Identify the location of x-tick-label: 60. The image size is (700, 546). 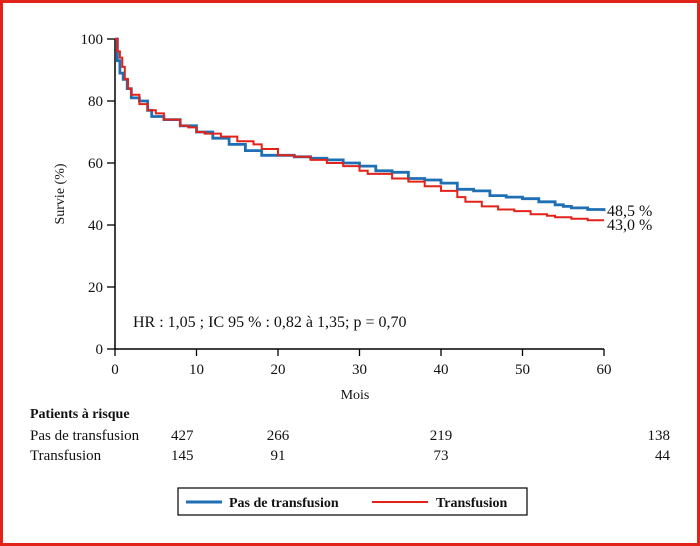
(604, 370).